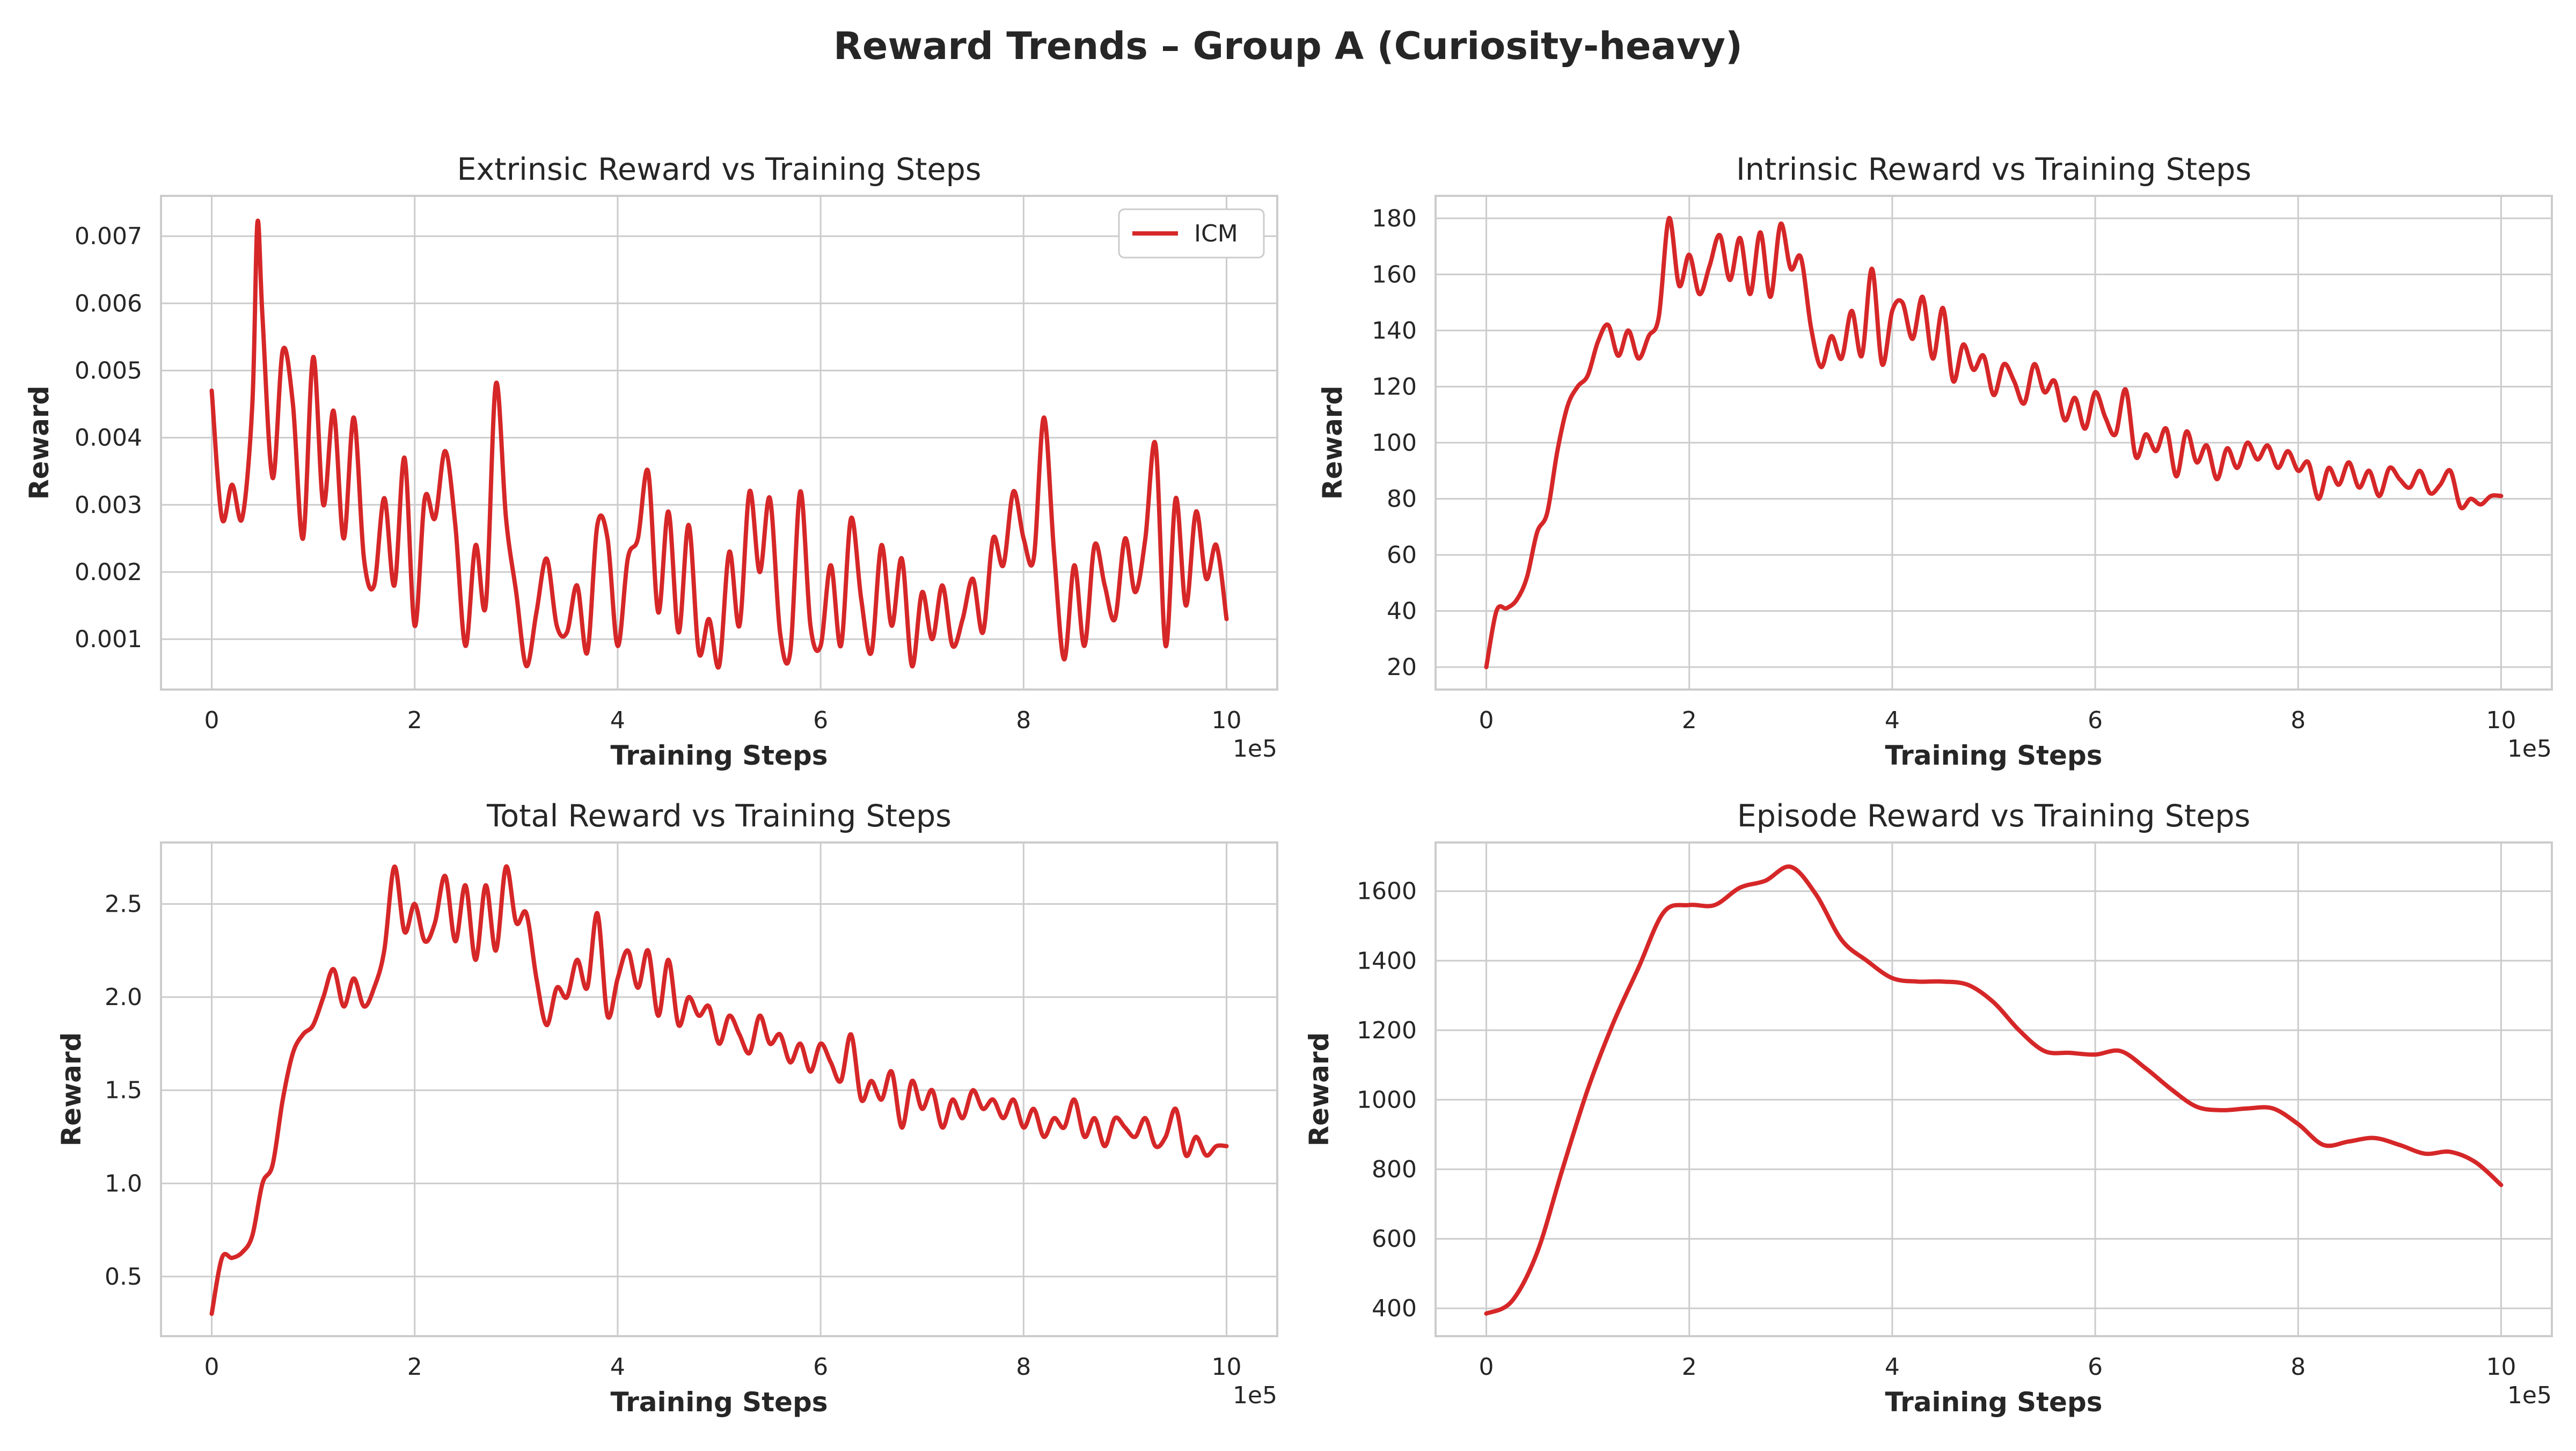 The width and height of the screenshot is (2576, 1451). Describe the element at coordinates (1394, 218) in the screenshot. I see `y-tick-label: 180` at that location.